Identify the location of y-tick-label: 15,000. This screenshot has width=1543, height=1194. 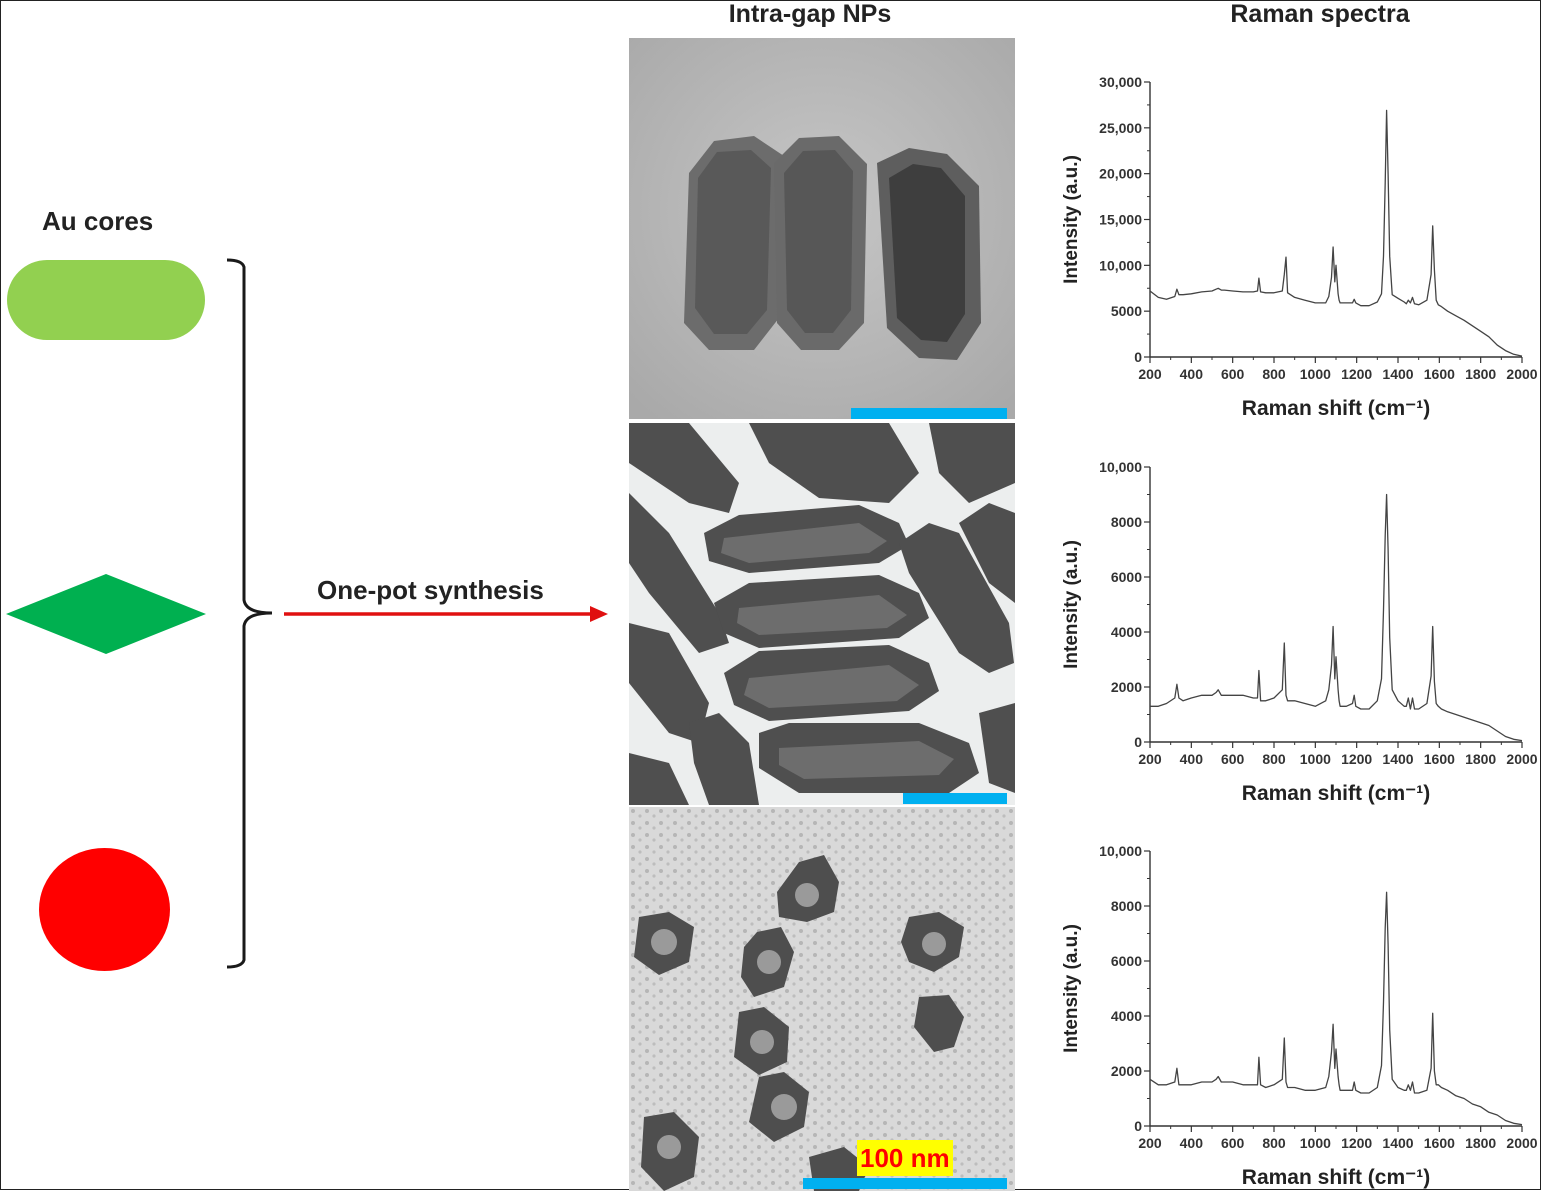
(1120, 220).